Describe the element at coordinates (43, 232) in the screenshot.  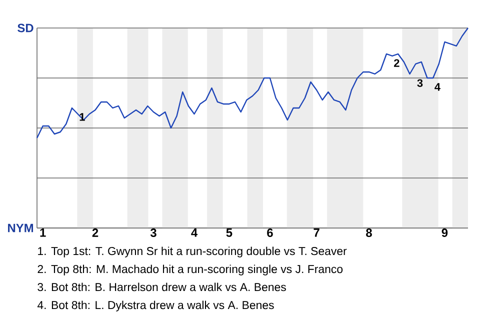
I see `x-tick-label: 1` at that location.